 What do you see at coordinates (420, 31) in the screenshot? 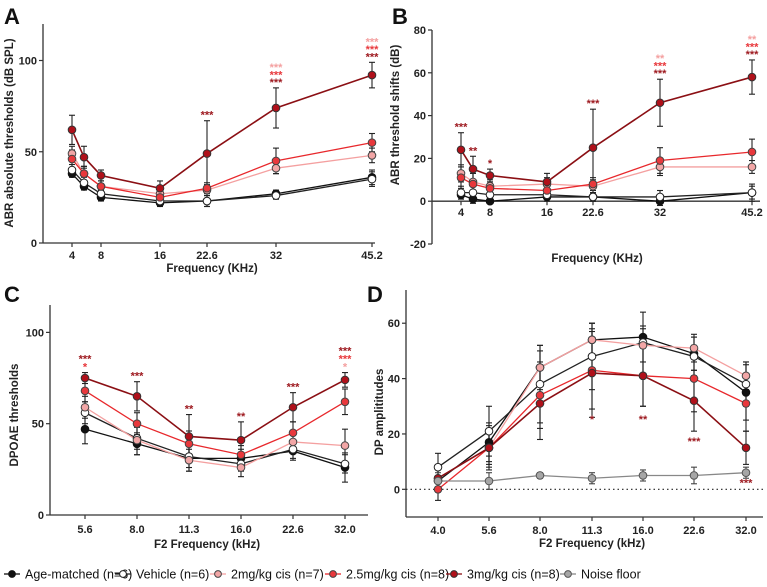
I see `y-tick-label: 80` at bounding box center [420, 31].